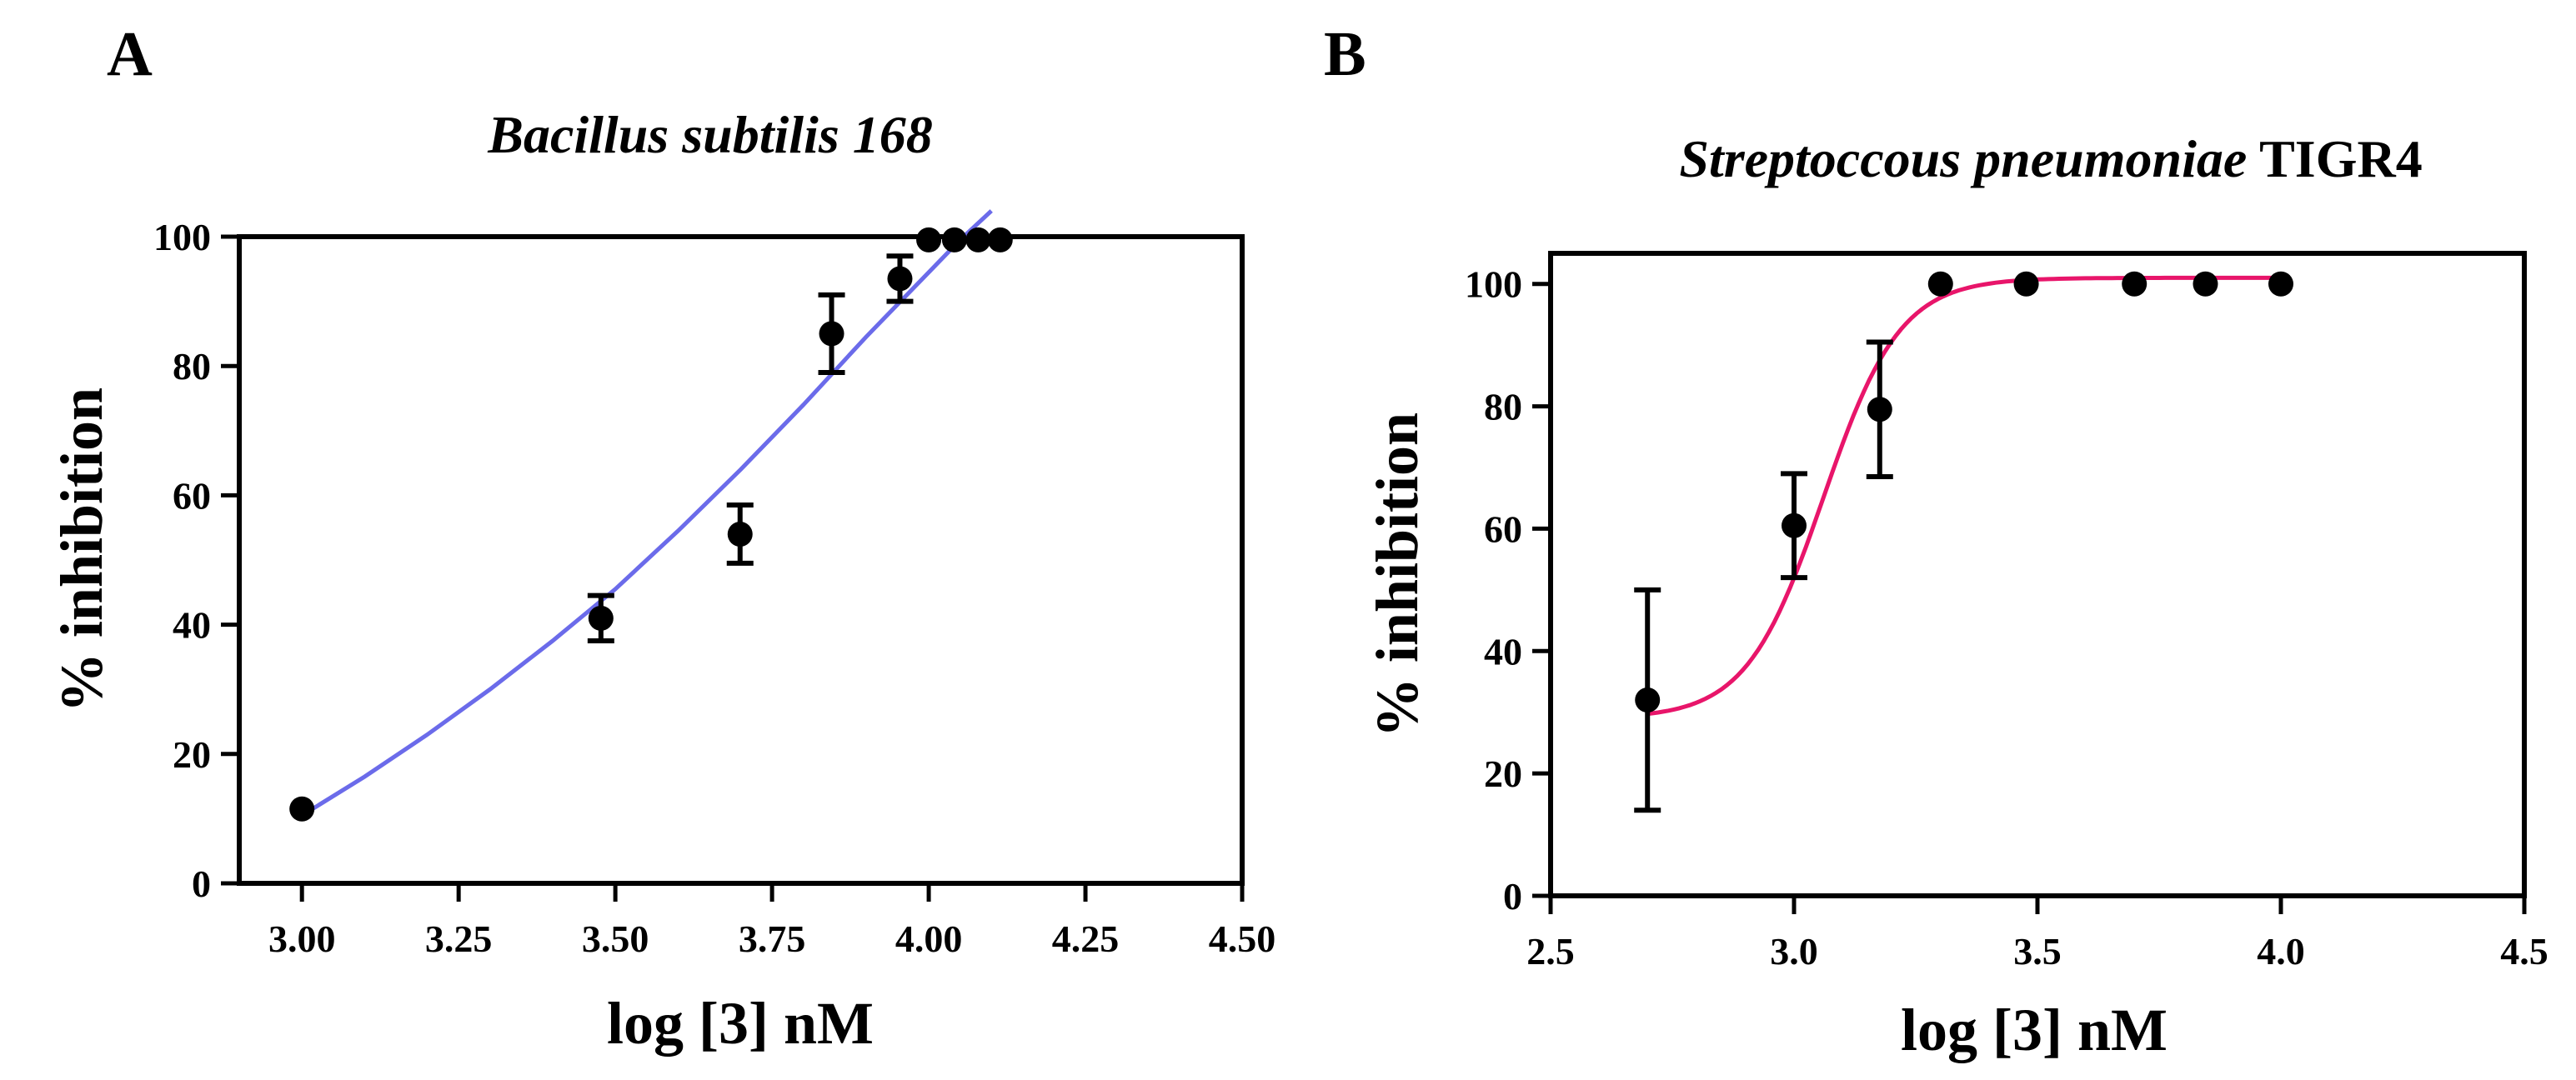 The height and width of the screenshot is (1080, 2576). Describe the element at coordinates (2524, 951) in the screenshot. I see `x-tick-label: 4.5` at that location.